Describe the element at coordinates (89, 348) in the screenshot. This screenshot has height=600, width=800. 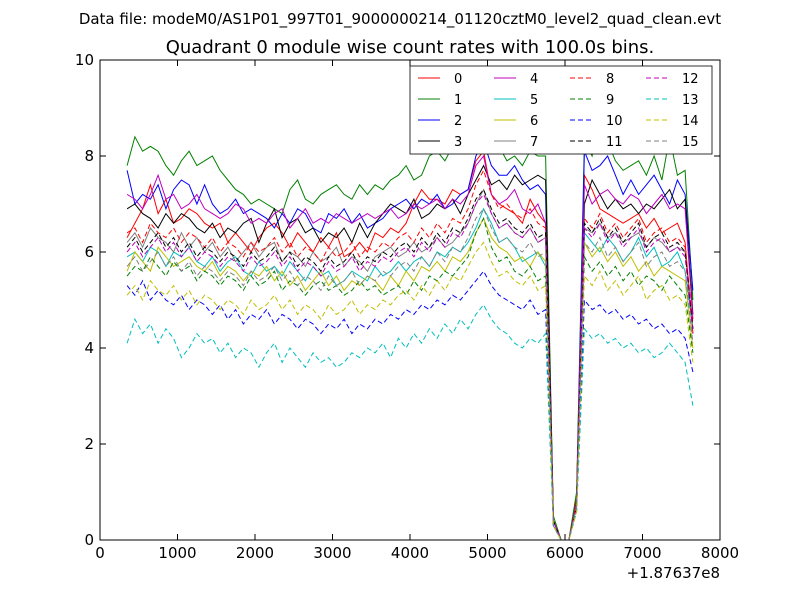
I see `y-tick-label: 4` at that location.